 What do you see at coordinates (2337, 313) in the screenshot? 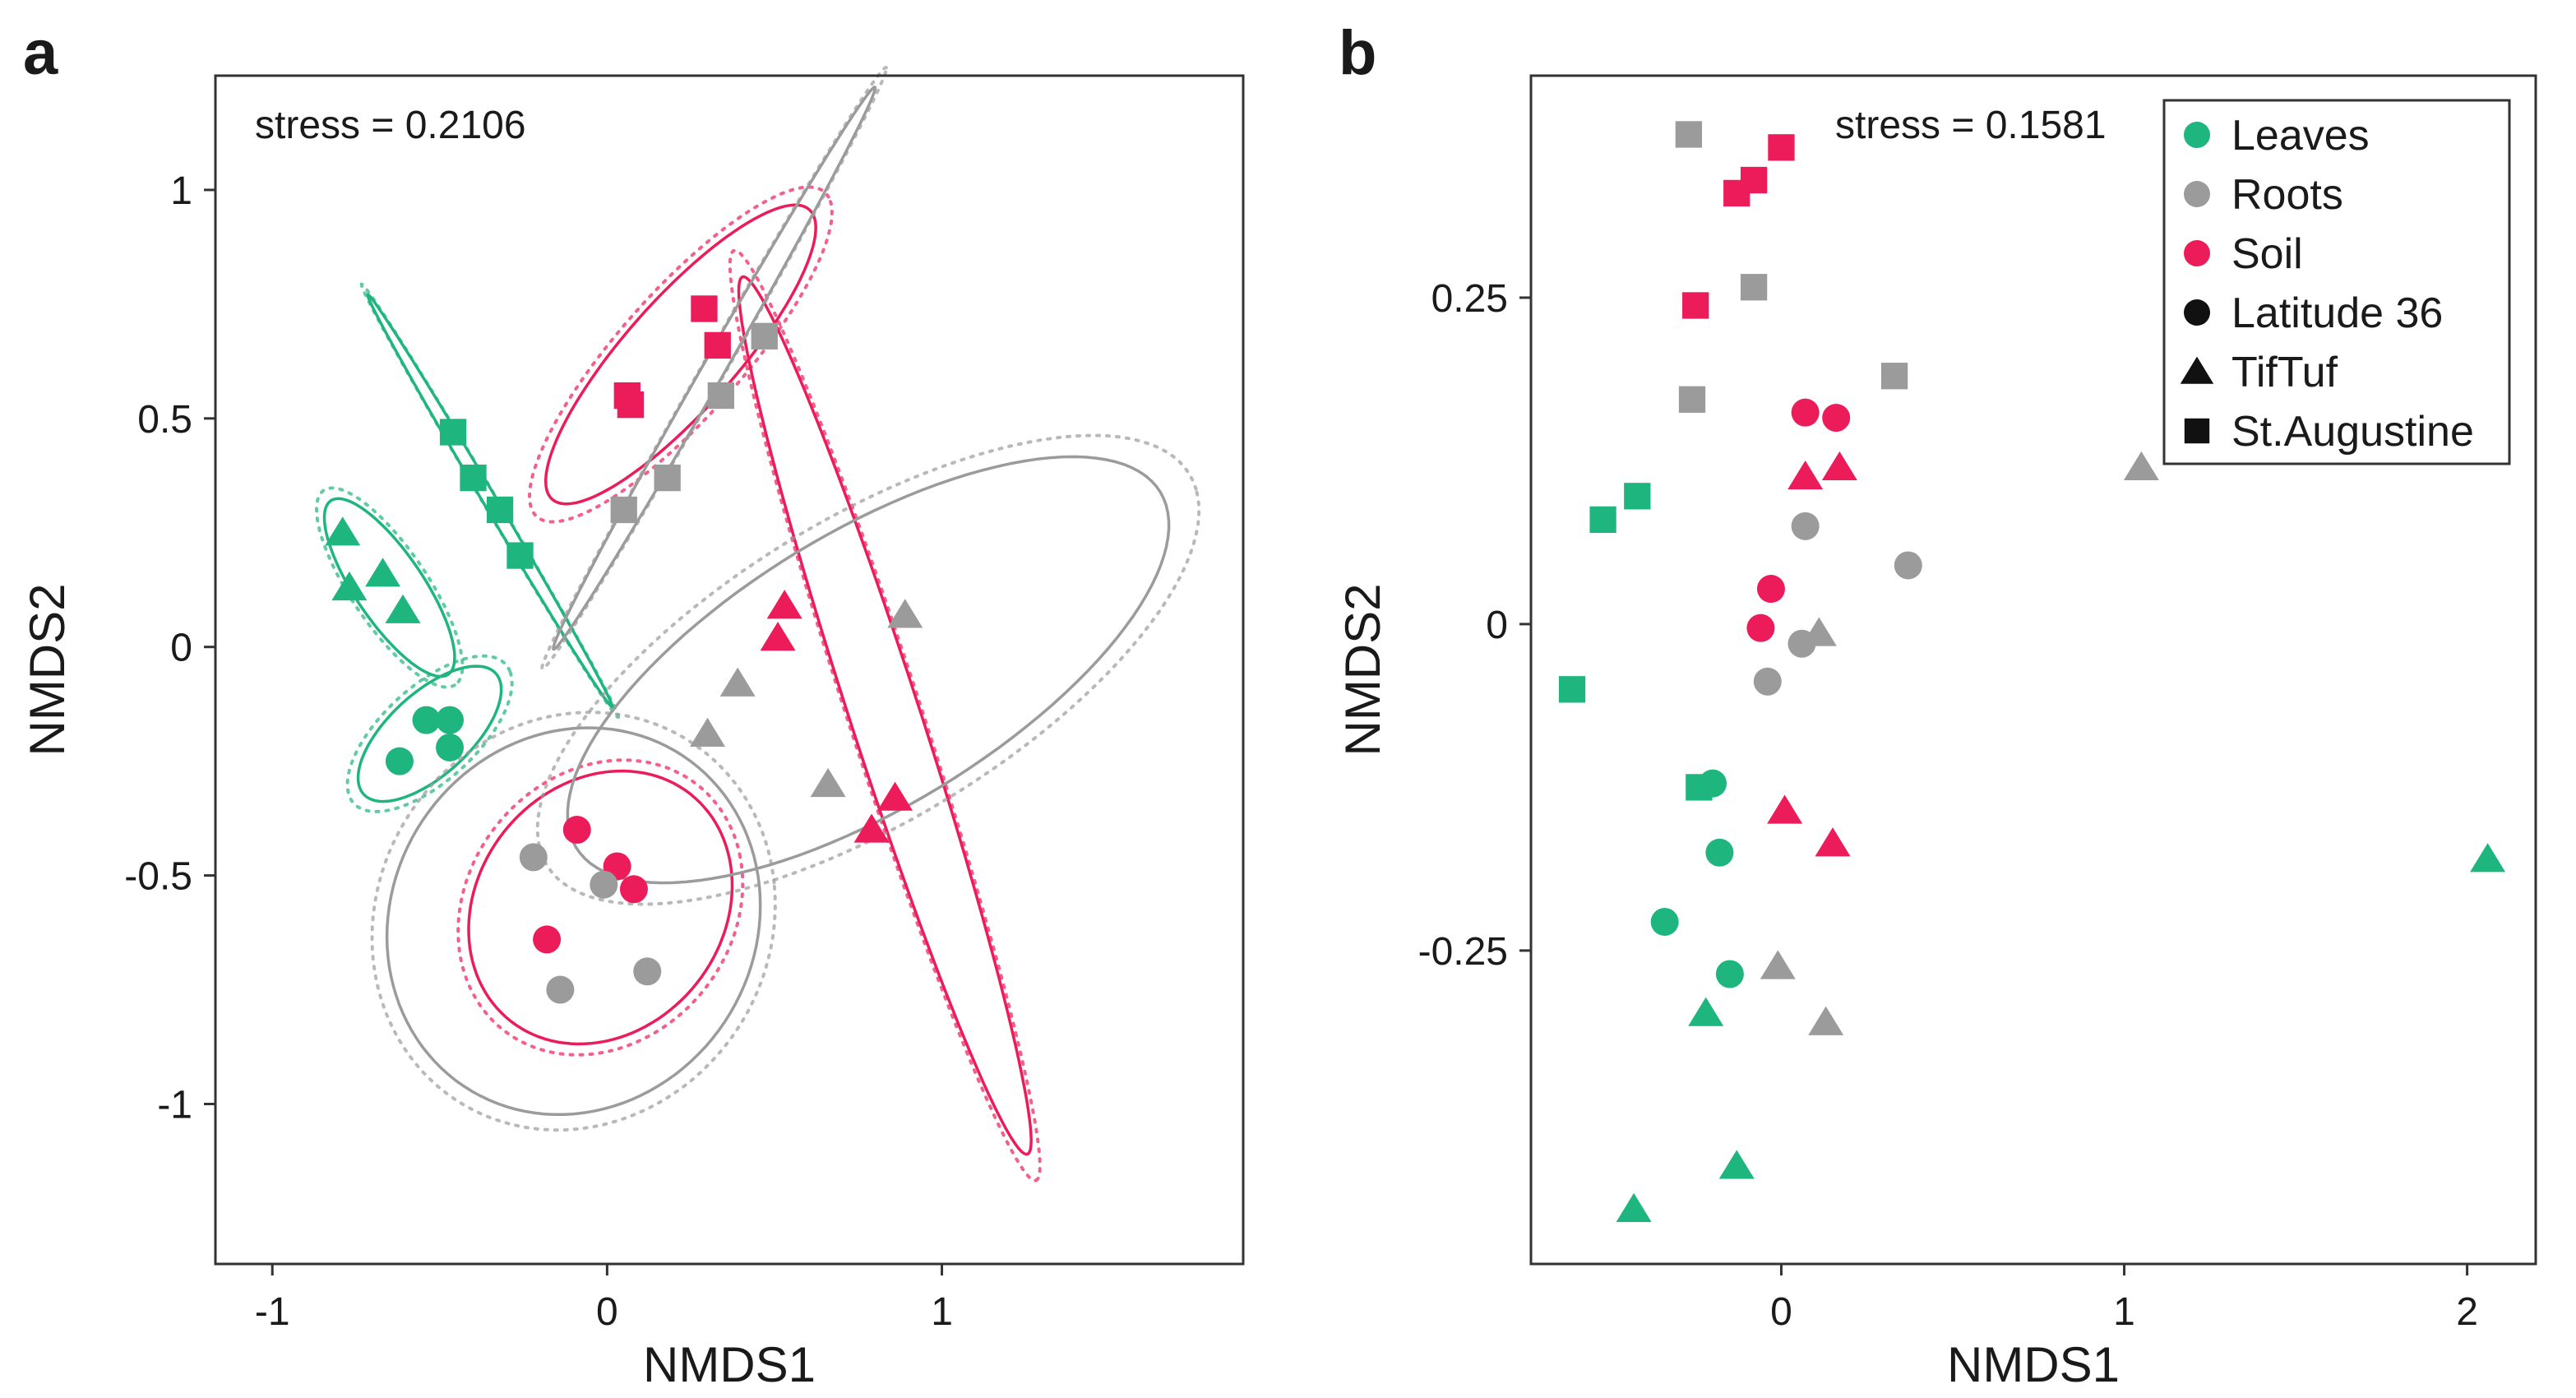
I see `legend-label: Latitude 36` at bounding box center [2337, 313].